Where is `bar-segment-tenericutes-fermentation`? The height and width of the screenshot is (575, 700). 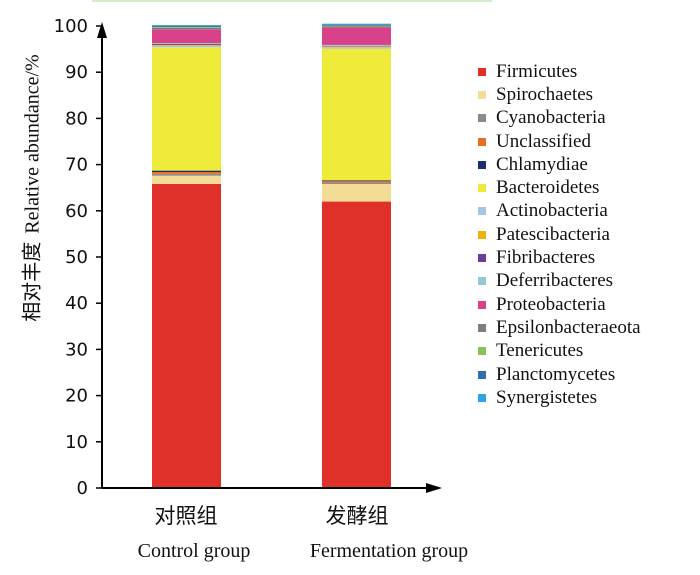
bar-segment-tenericutes-fermentation is located at coordinates (356, 26).